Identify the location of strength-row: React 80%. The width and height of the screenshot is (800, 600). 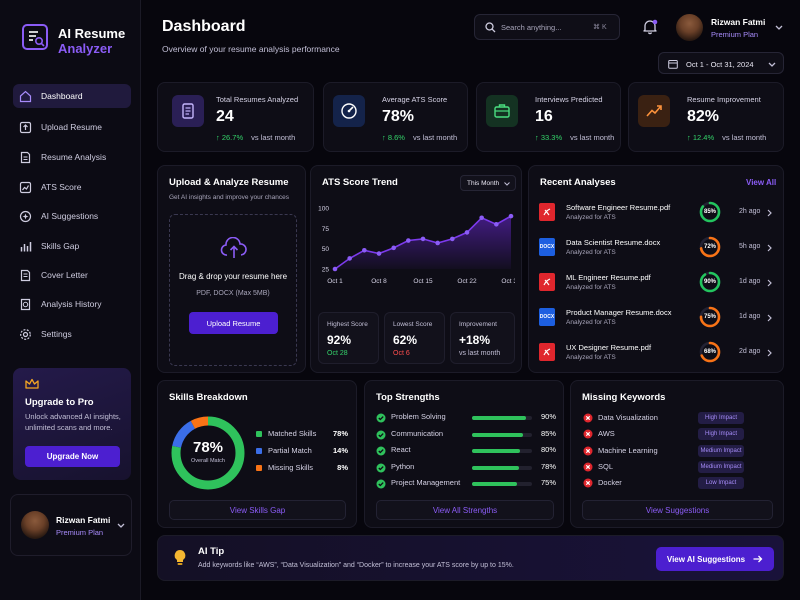
(463, 452).